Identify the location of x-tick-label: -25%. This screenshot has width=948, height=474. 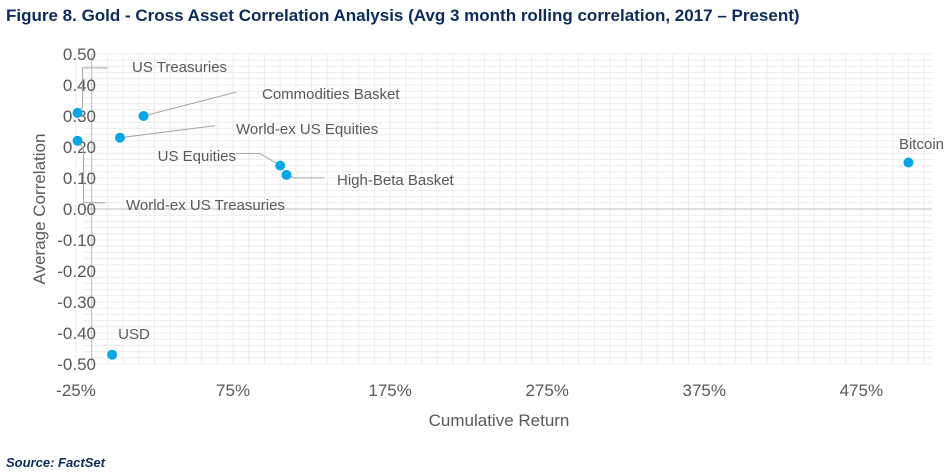
(76, 390).